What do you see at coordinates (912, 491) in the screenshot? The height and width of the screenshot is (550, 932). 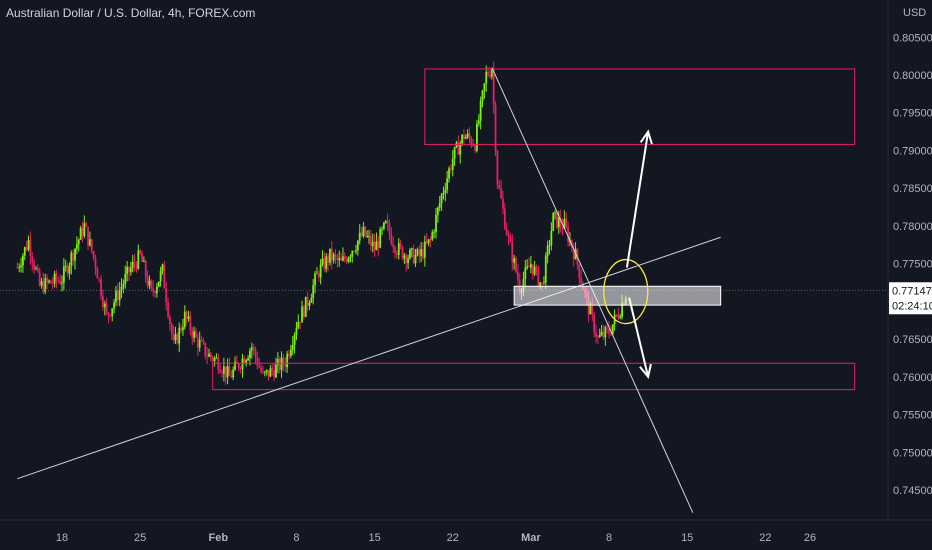 I see `price-tick-label: 0.74500` at bounding box center [912, 491].